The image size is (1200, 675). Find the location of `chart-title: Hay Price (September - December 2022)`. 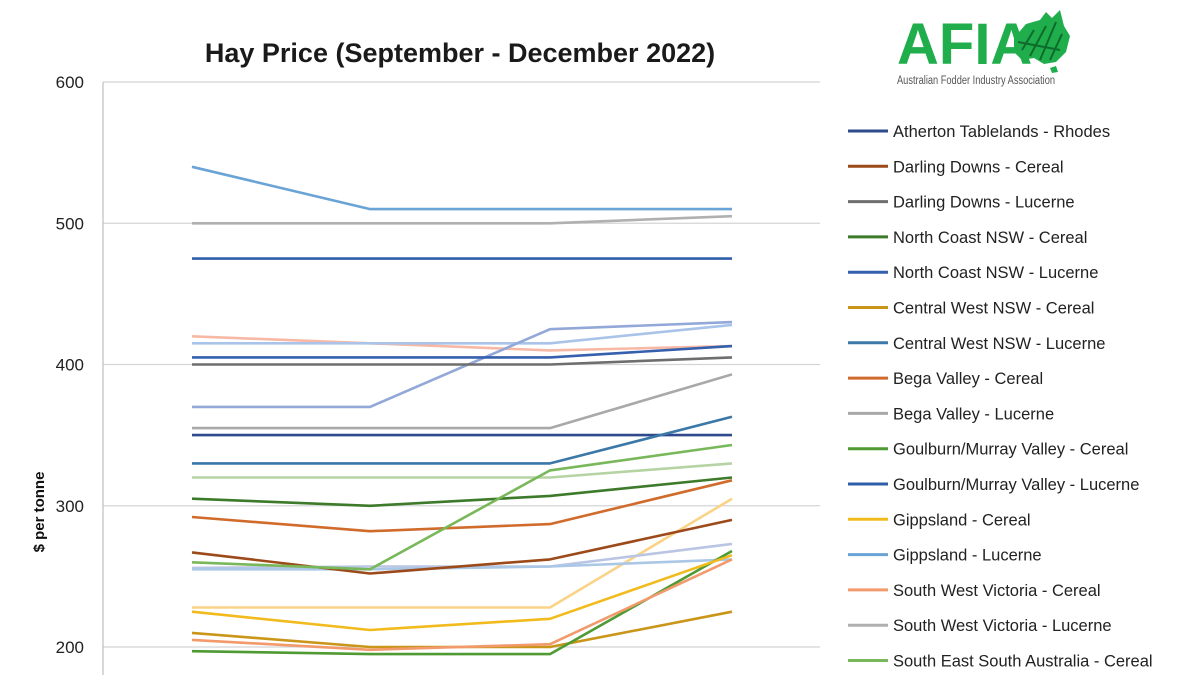

chart-title: Hay Price (September - December 2022) is located at coordinates (460, 53).